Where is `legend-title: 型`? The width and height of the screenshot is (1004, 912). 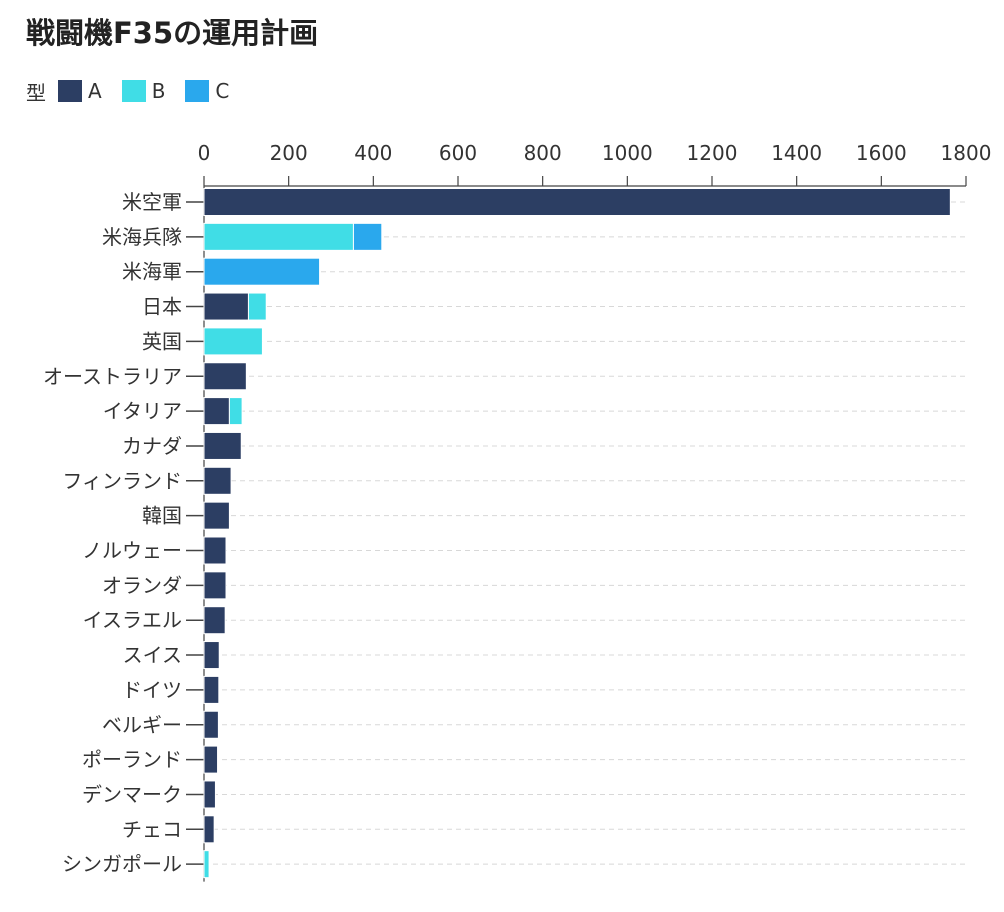 legend-title: 型 is located at coordinates (36, 92).